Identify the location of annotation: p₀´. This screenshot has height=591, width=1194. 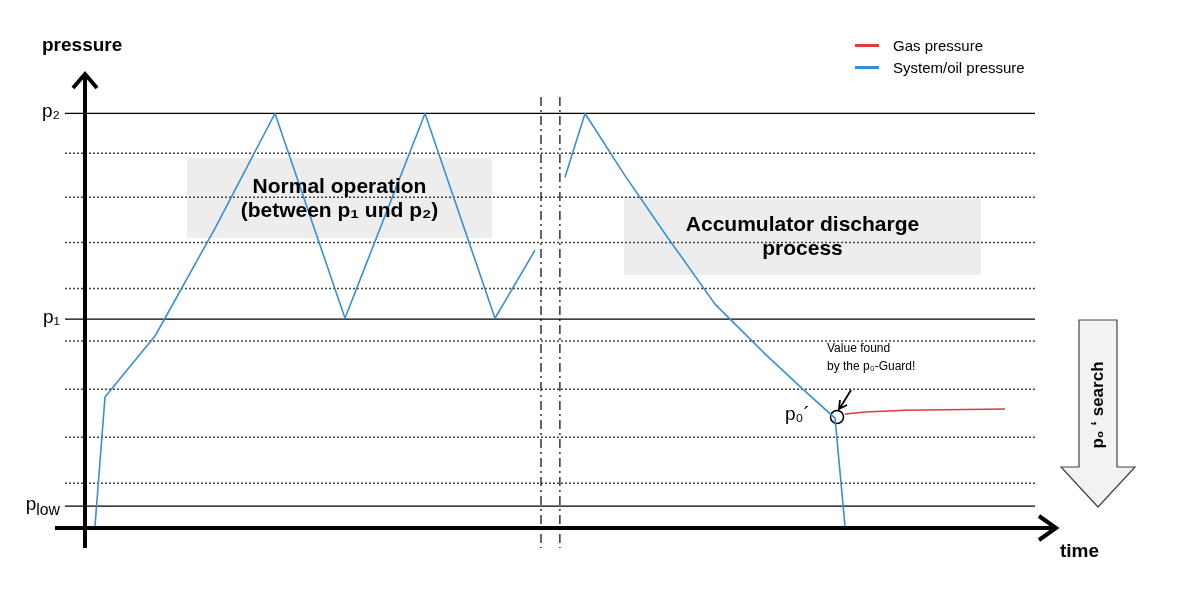
(797, 414).